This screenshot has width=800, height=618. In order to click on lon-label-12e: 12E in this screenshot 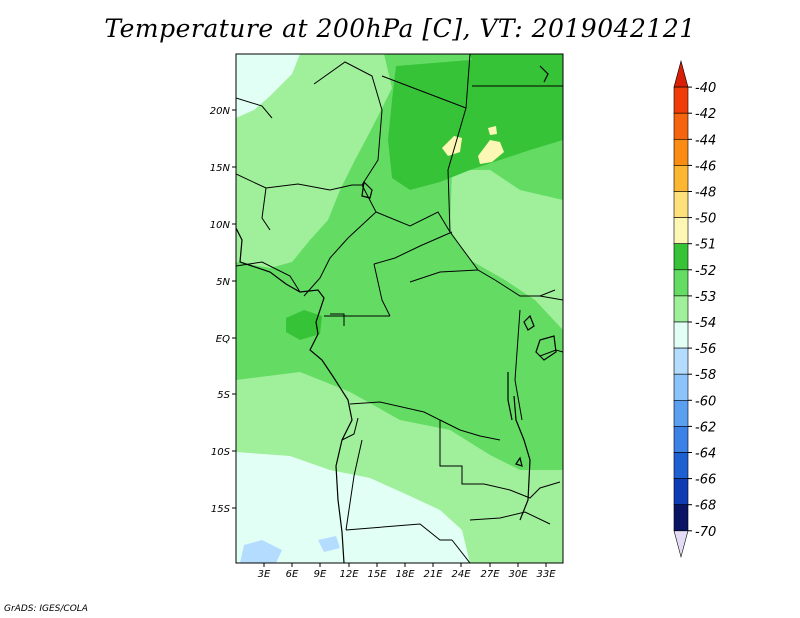, I will do `click(349, 574)`.